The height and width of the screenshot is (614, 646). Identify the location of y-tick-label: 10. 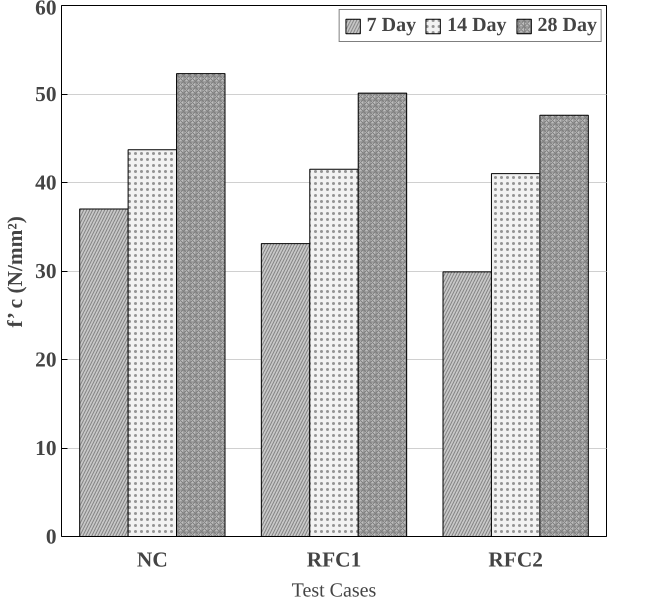
(45, 448).